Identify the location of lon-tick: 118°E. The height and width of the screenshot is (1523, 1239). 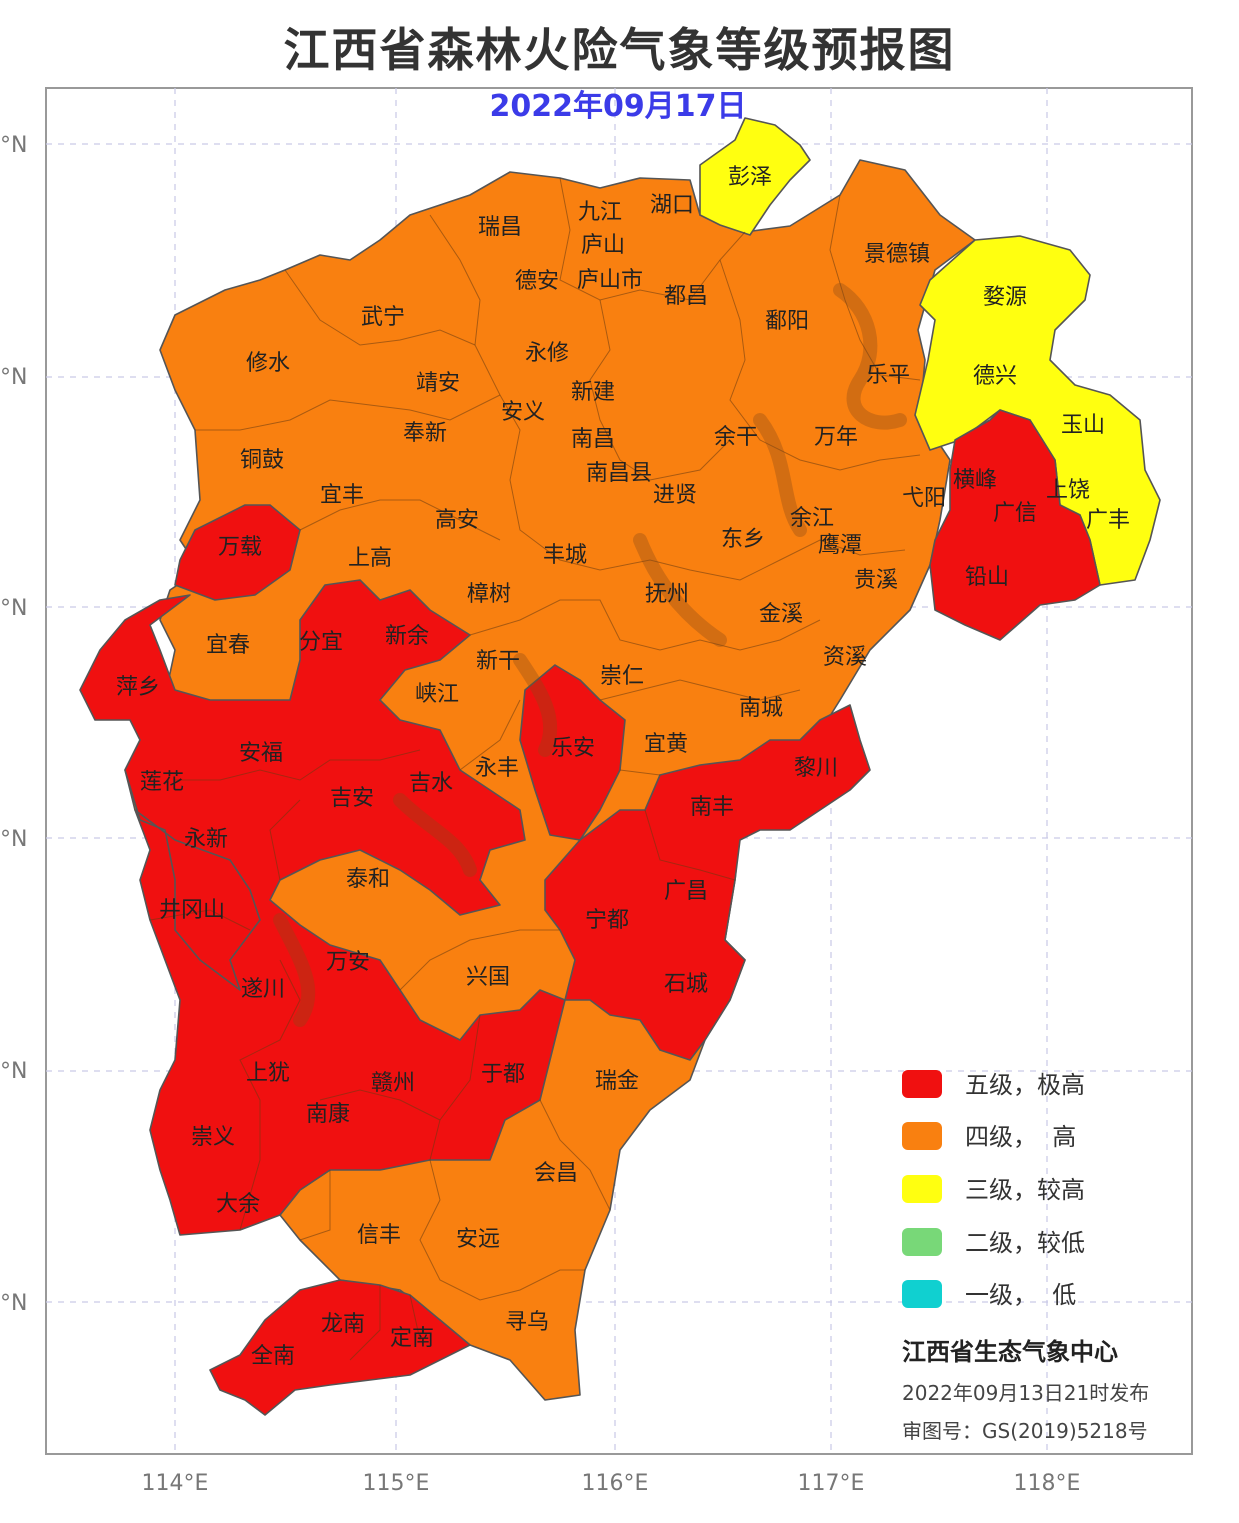
(1047, 1483).